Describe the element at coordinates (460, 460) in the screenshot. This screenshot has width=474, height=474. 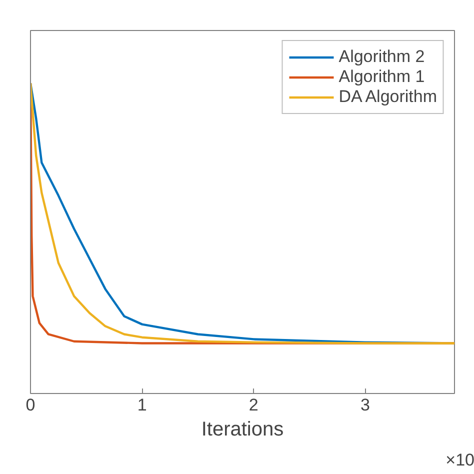
I see `text: ×10` at that location.